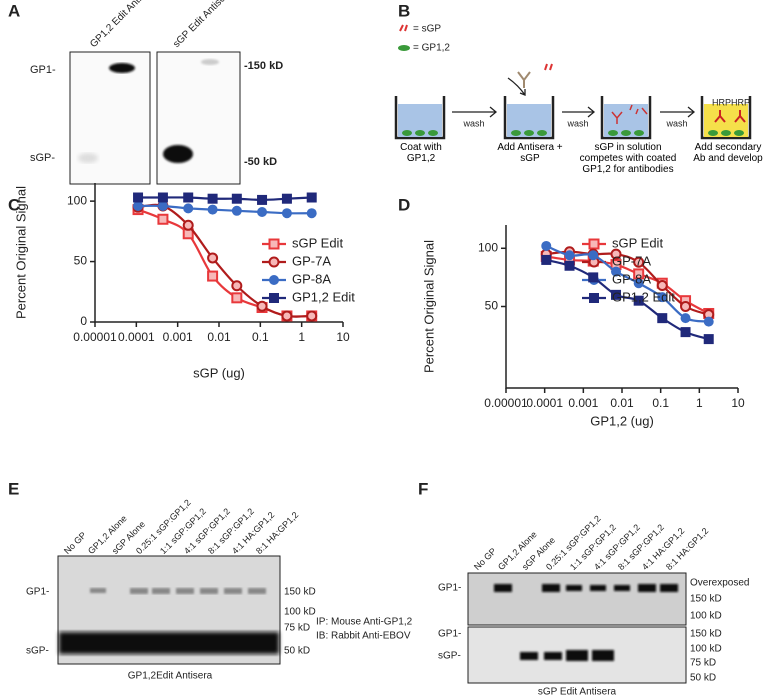  Describe the element at coordinates (202, 25) in the screenshot. I see `lane-label: sGP Edit Antisera` at that location.